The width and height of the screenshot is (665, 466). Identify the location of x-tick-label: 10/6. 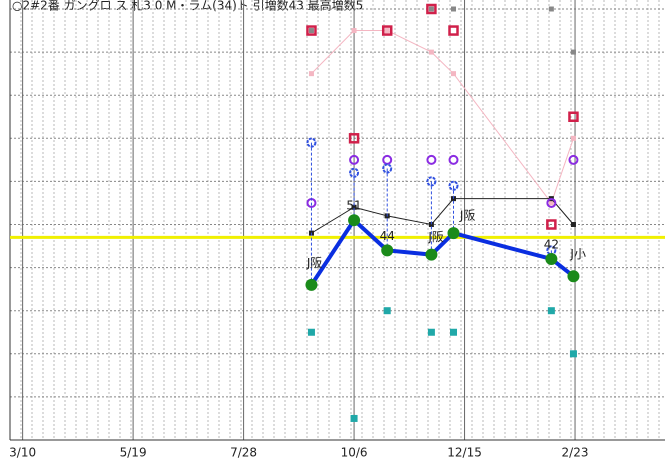
(354, 453).